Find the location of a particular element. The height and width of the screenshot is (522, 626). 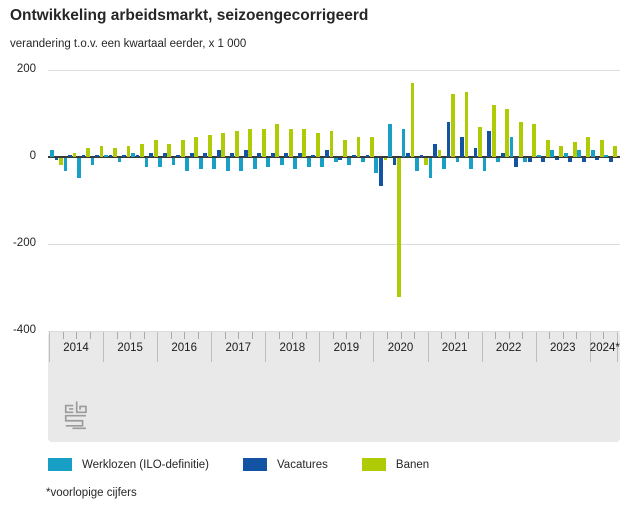

bar-werklozen-2021-Q2 is located at coordinates (444, 163).